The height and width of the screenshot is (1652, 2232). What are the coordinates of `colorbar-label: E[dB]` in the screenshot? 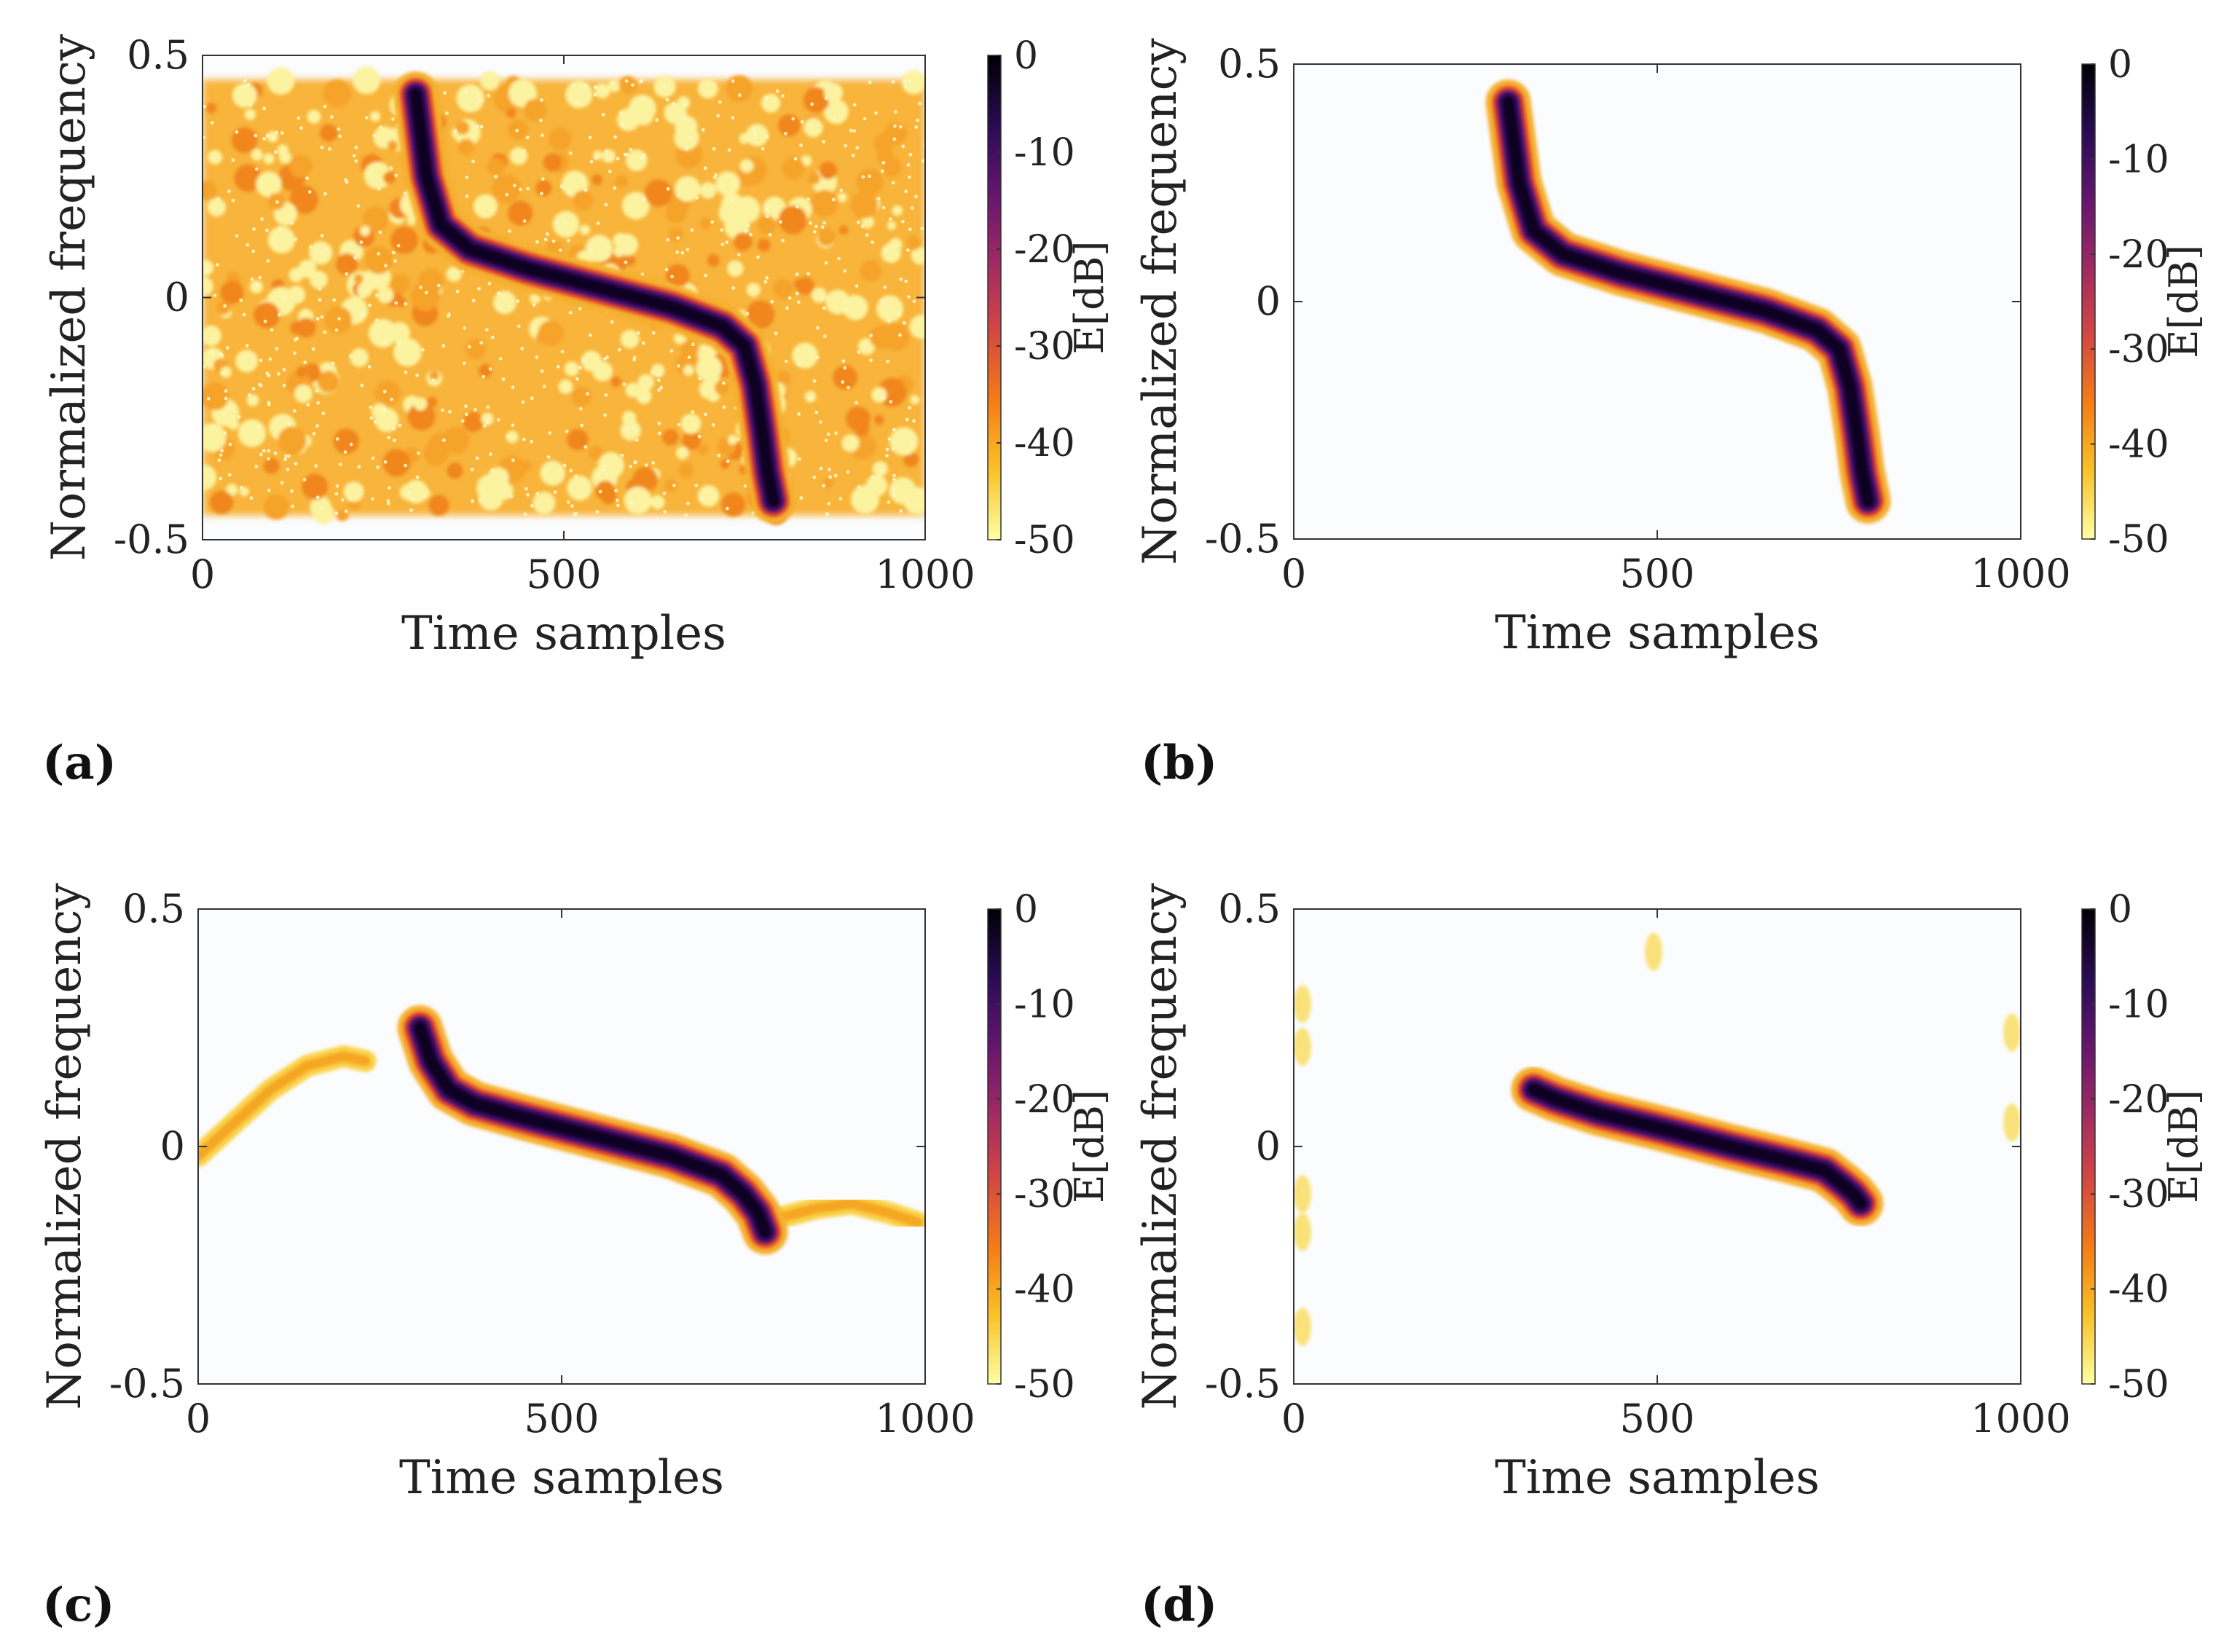 It's located at (1089, 298).